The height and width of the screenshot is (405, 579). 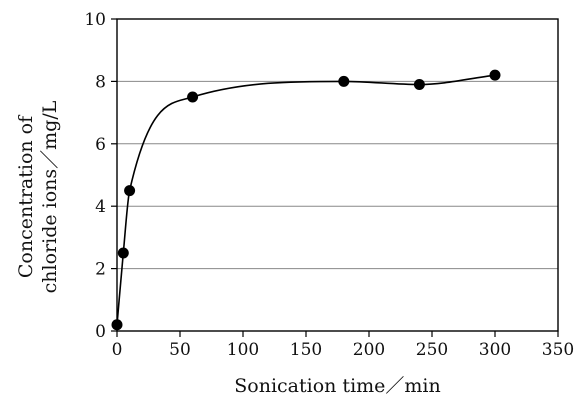 What do you see at coordinates (100, 207) in the screenshot?
I see `y-tick-label-4: 4` at bounding box center [100, 207].